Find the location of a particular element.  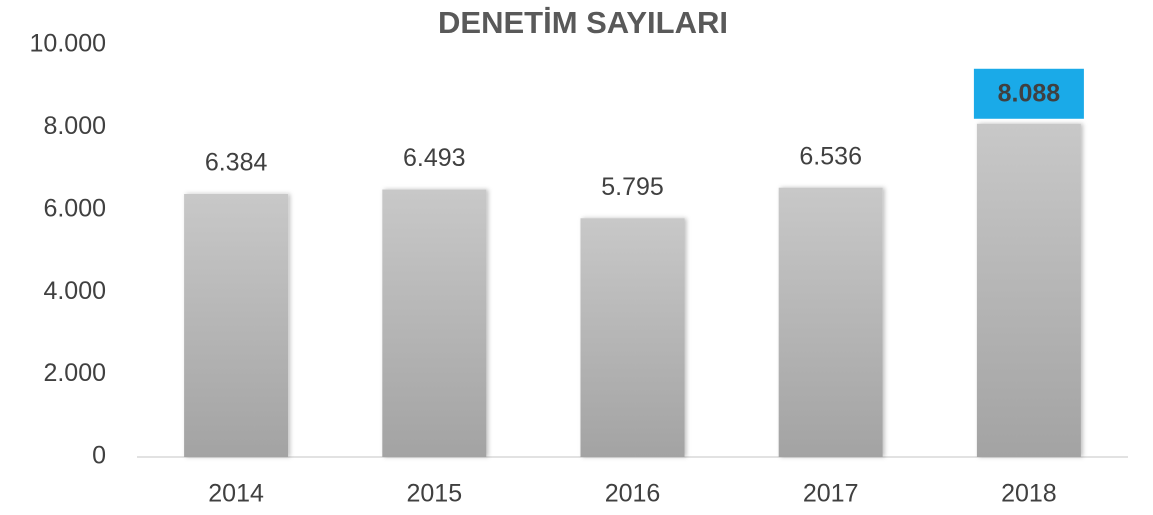

x-tick-label: 2014 is located at coordinates (236, 494).